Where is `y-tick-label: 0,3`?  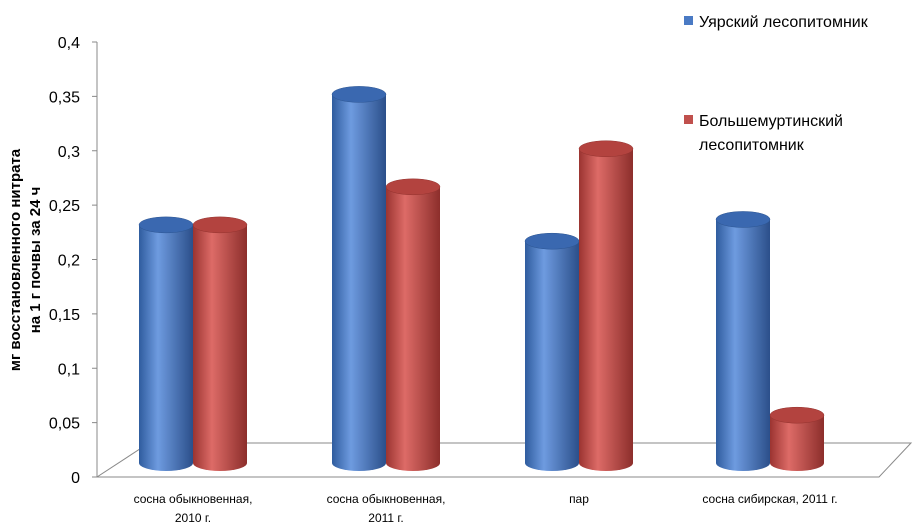 y-tick-label: 0,3 is located at coordinates (69, 152).